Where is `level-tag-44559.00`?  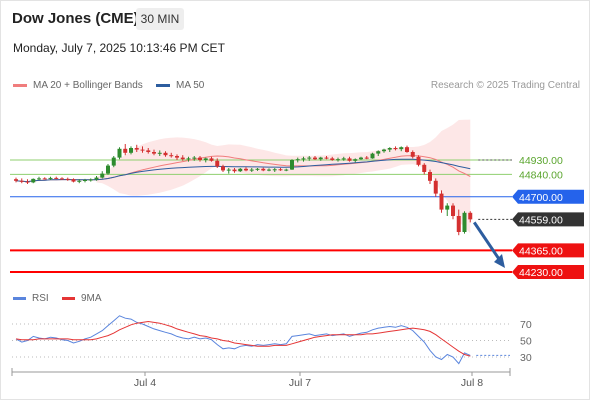 level-tag-44559.00 is located at coordinates (548, 219).